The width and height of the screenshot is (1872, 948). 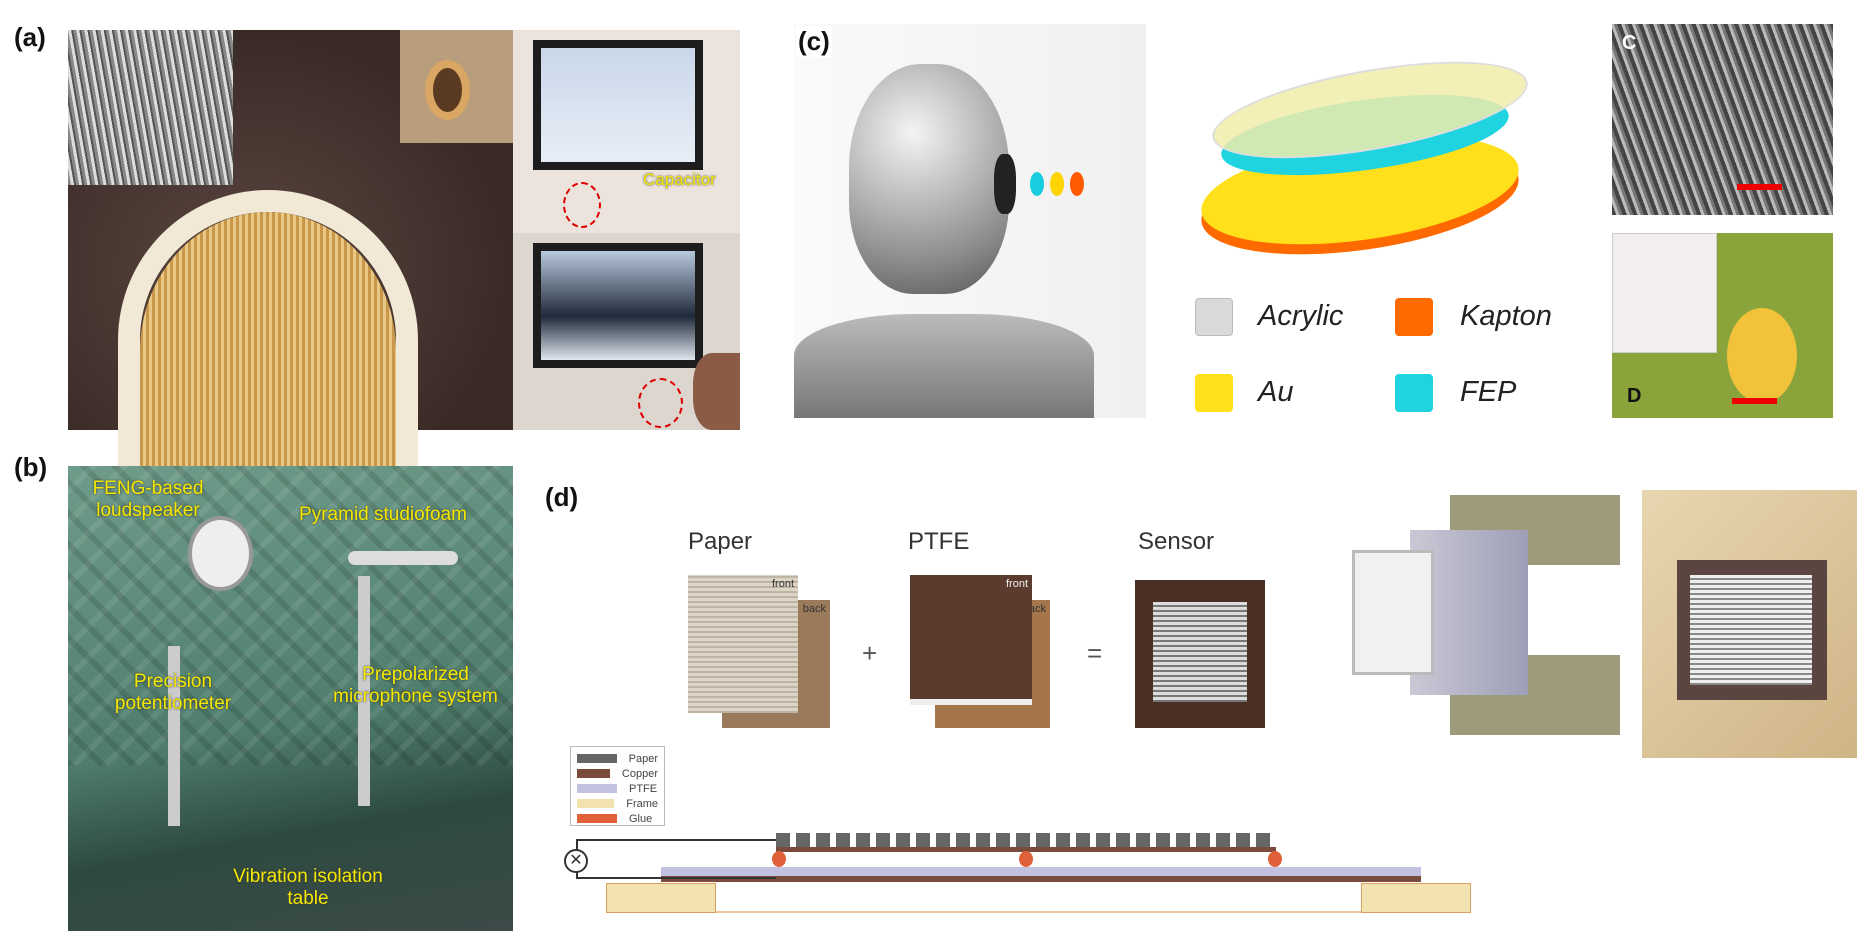 What do you see at coordinates (1629, 43) in the screenshot?
I see `inset-c-label: C` at bounding box center [1629, 43].